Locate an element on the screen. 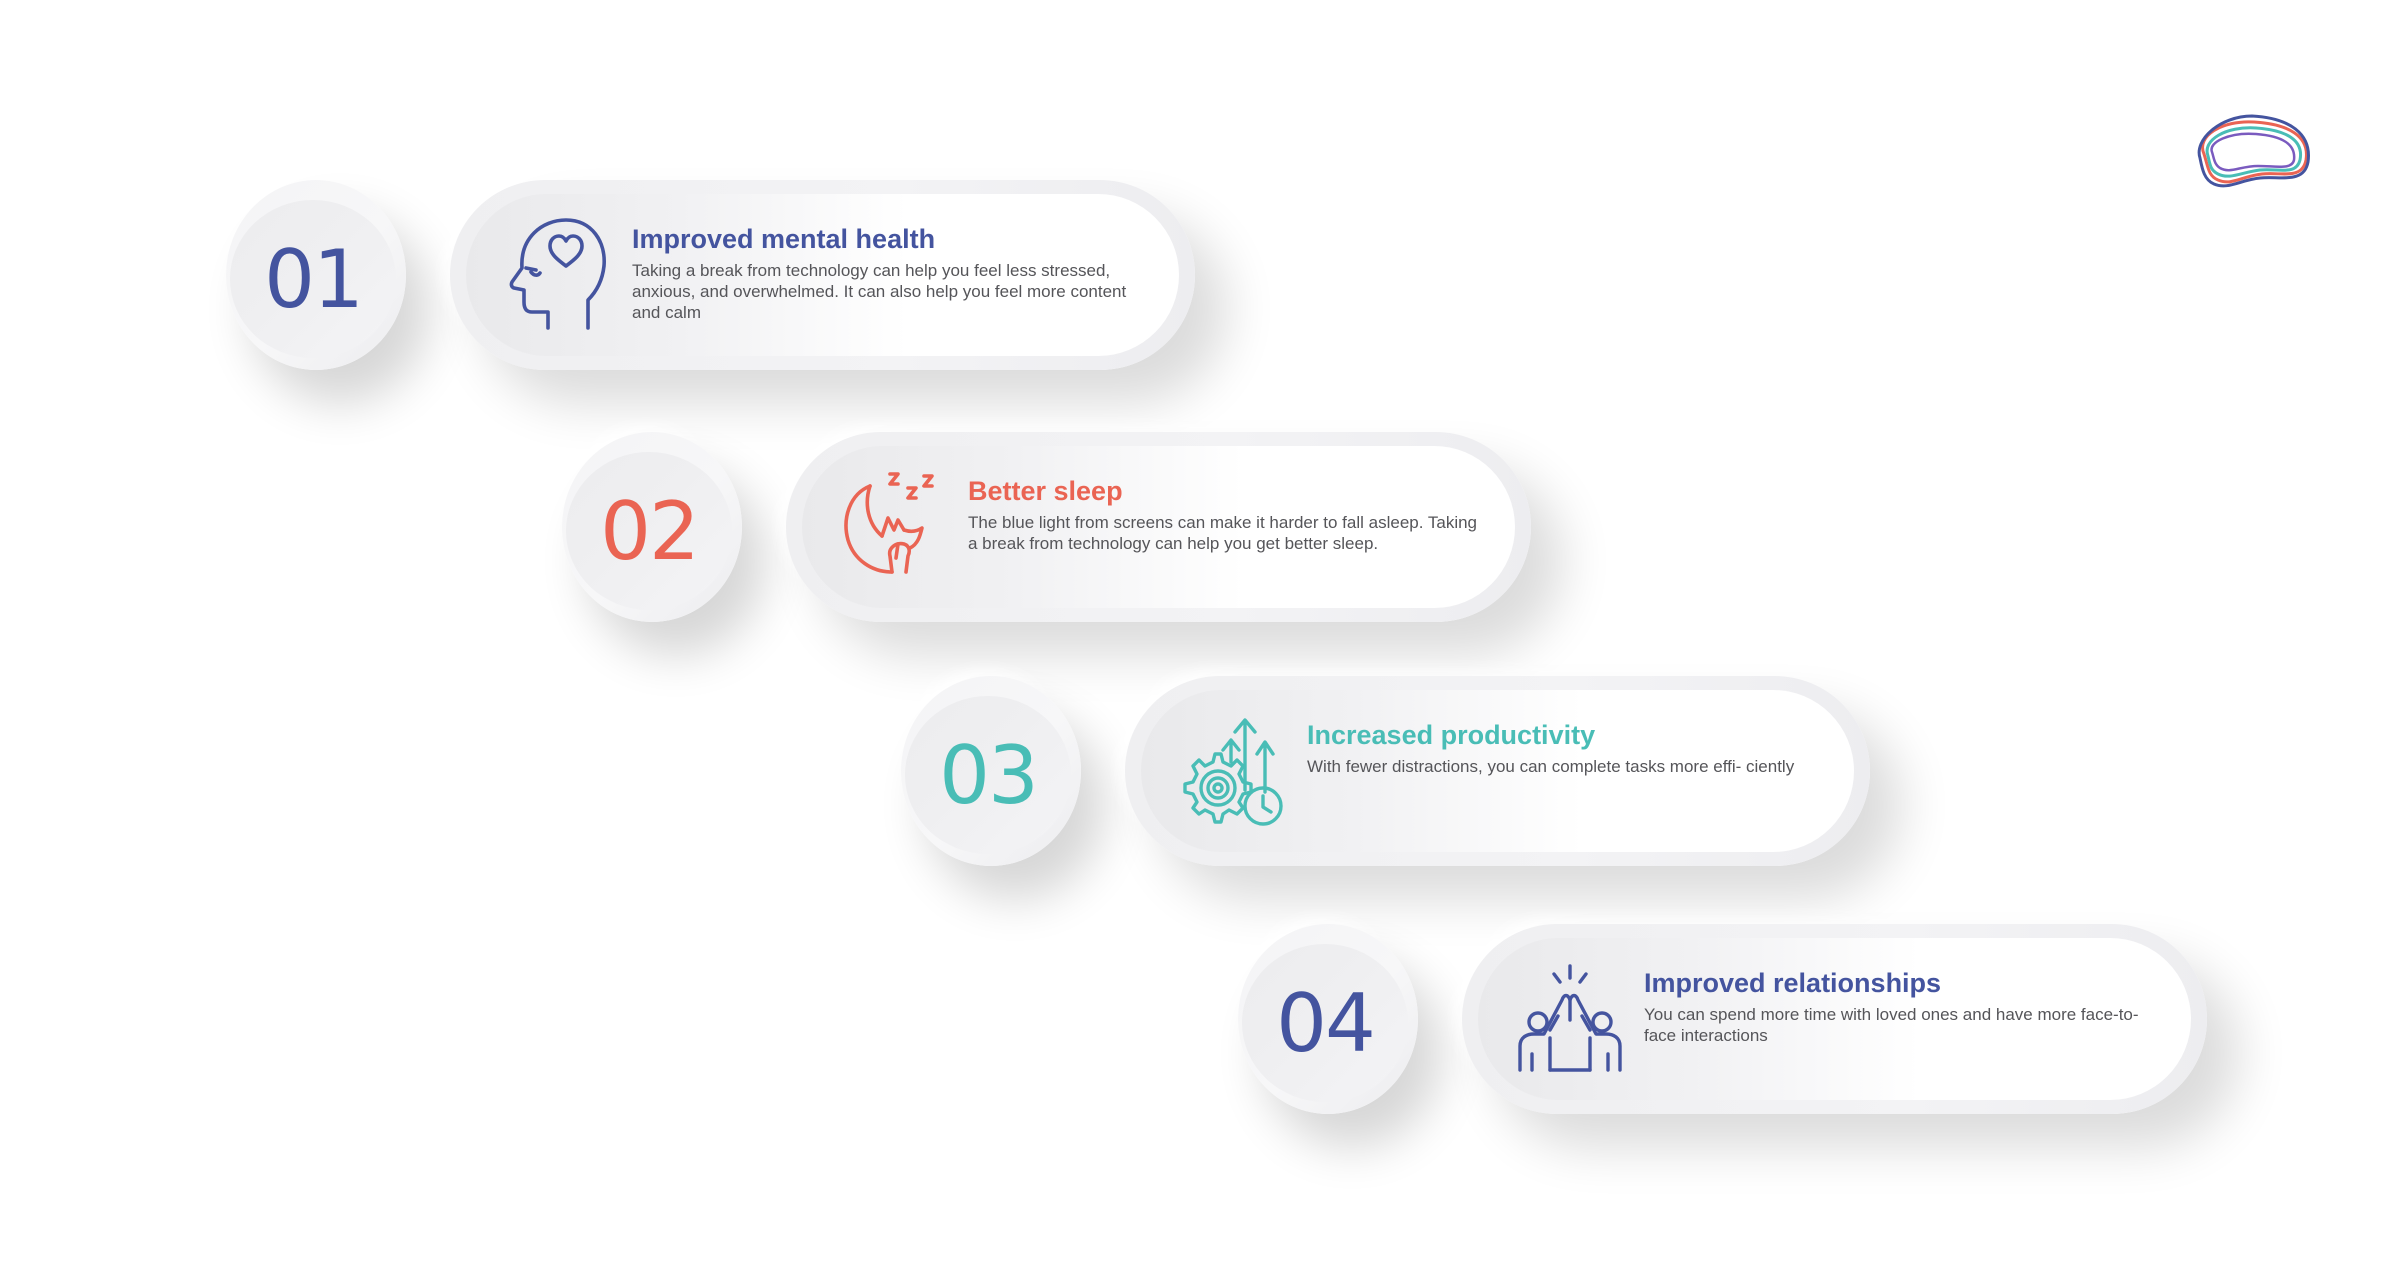 This screenshot has height=1288, width=2400. number-badge: 03 is located at coordinates (991, 771).